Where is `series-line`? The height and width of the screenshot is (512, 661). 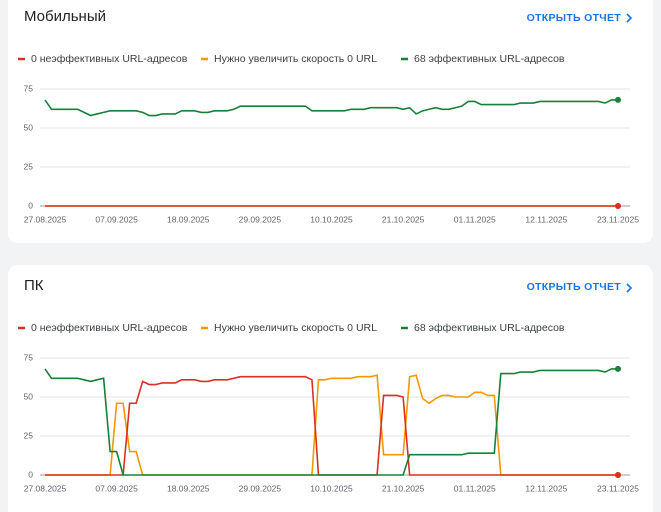
series-line is located at coordinates (331, 108).